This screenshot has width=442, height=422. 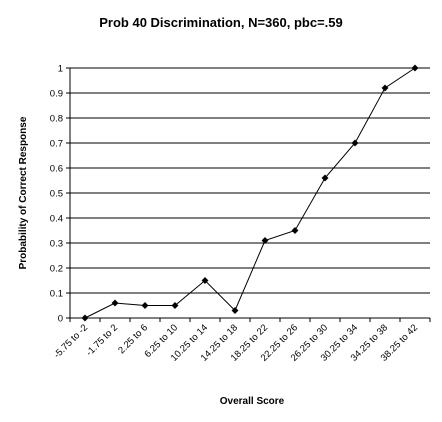 What do you see at coordinates (56, 194) in the screenshot?
I see `y-tick-label: 0.5` at bounding box center [56, 194].